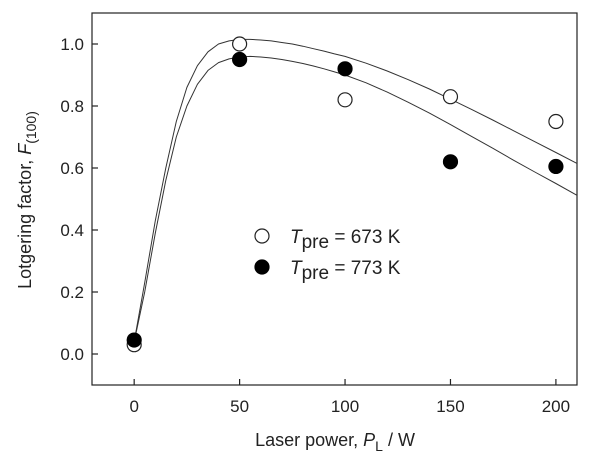 The width and height of the screenshot is (590, 455). Describe the element at coordinates (315, 242) in the screenshot. I see `legend-673K-subscript: pre` at that location.